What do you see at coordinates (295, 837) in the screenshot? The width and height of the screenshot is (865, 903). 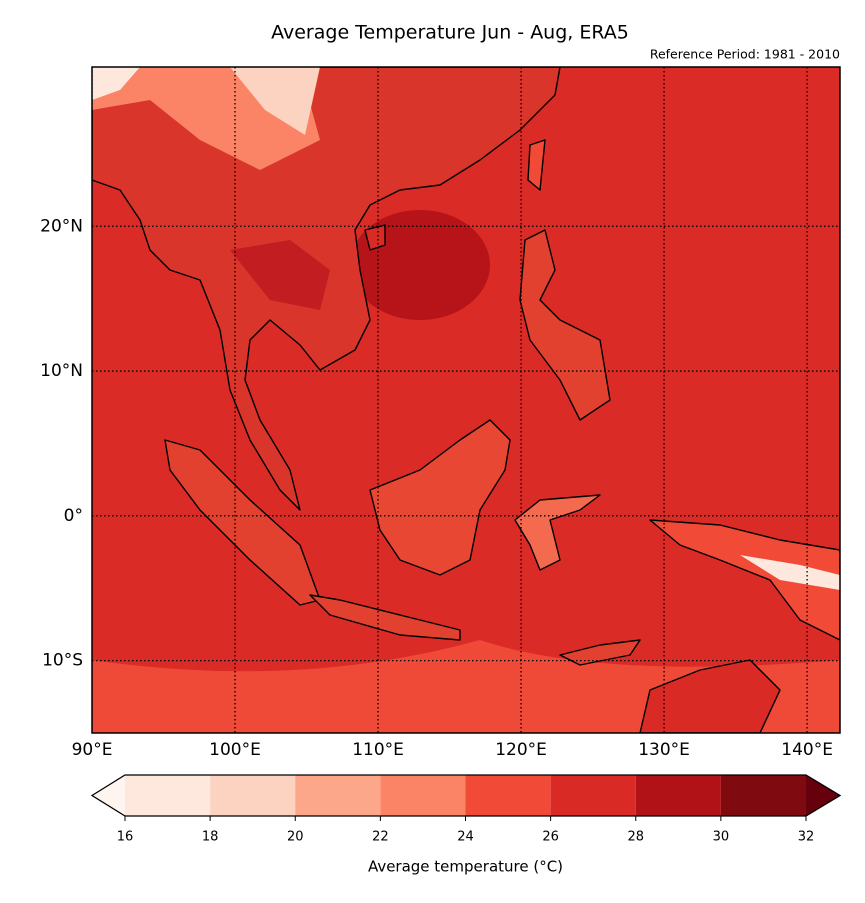 I see `colorbar-tick-label: 20` at bounding box center [295, 837].